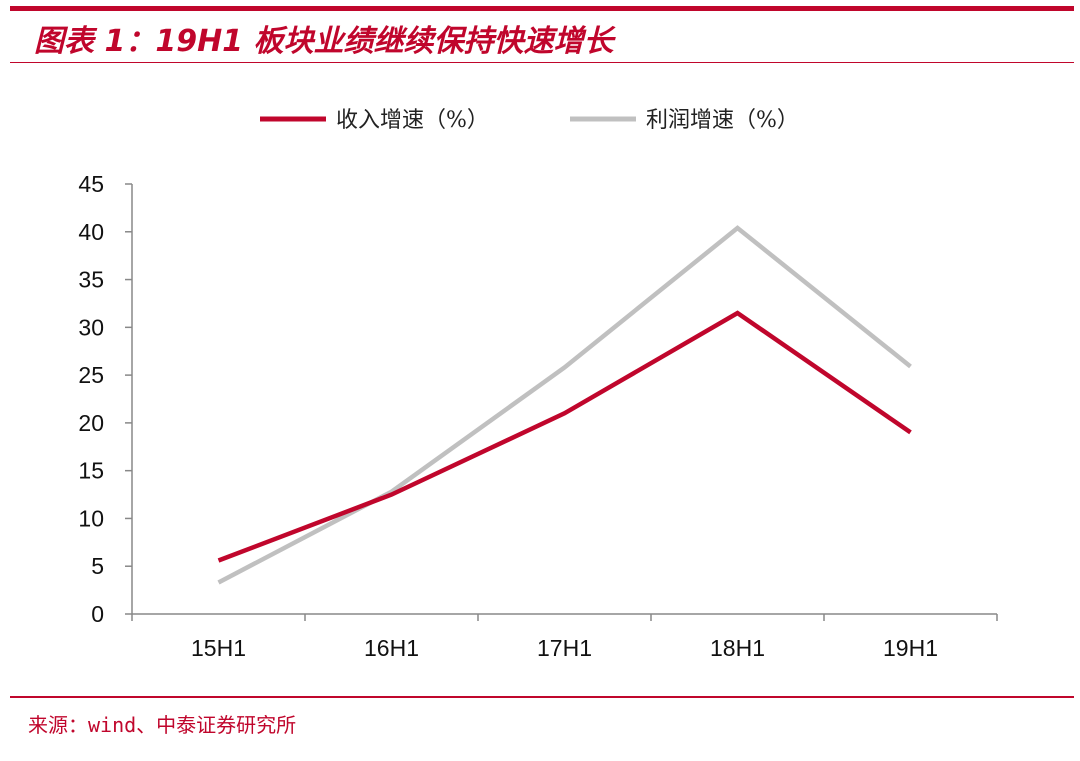 This screenshot has width=1080, height=761. Describe the element at coordinates (910, 648) in the screenshot. I see `x-tick-label: 19H1` at that location.